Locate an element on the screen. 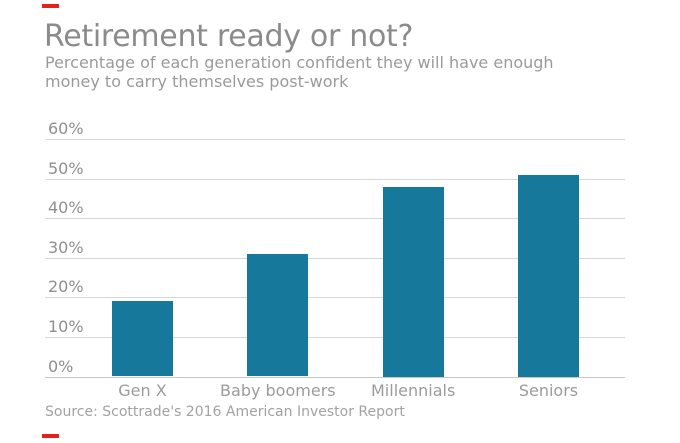 This screenshot has height=443, width=680. x-category-label-baby-boomers: Baby boomers is located at coordinates (278, 390).